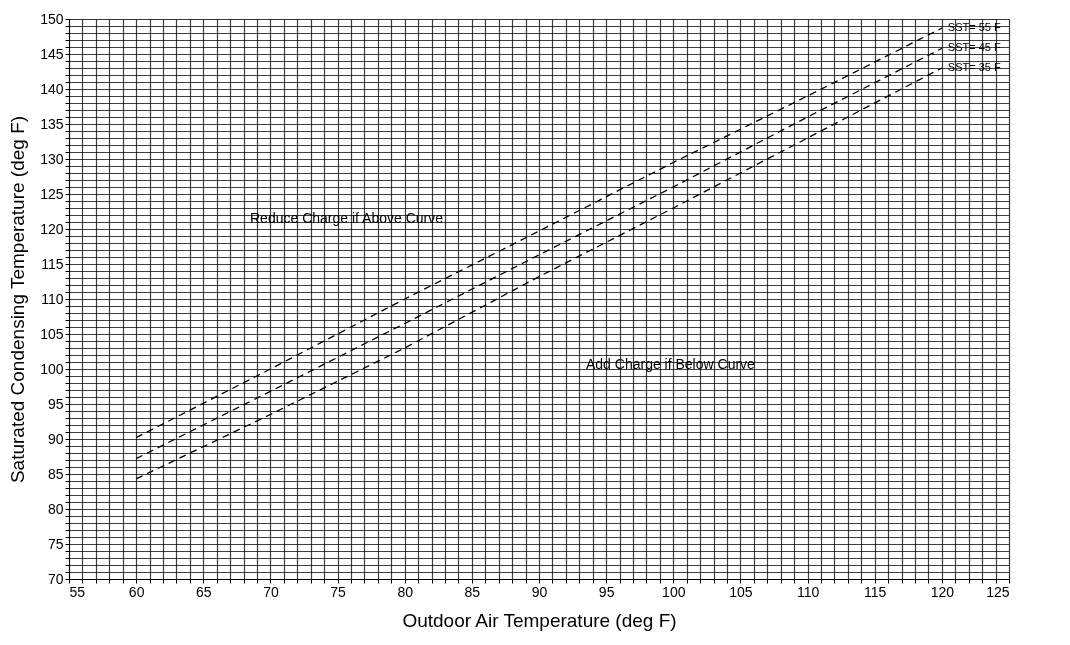 The height and width of the screenshot is (645, 1070). I want to click on y-tick-label: 110, so click(52, 298).